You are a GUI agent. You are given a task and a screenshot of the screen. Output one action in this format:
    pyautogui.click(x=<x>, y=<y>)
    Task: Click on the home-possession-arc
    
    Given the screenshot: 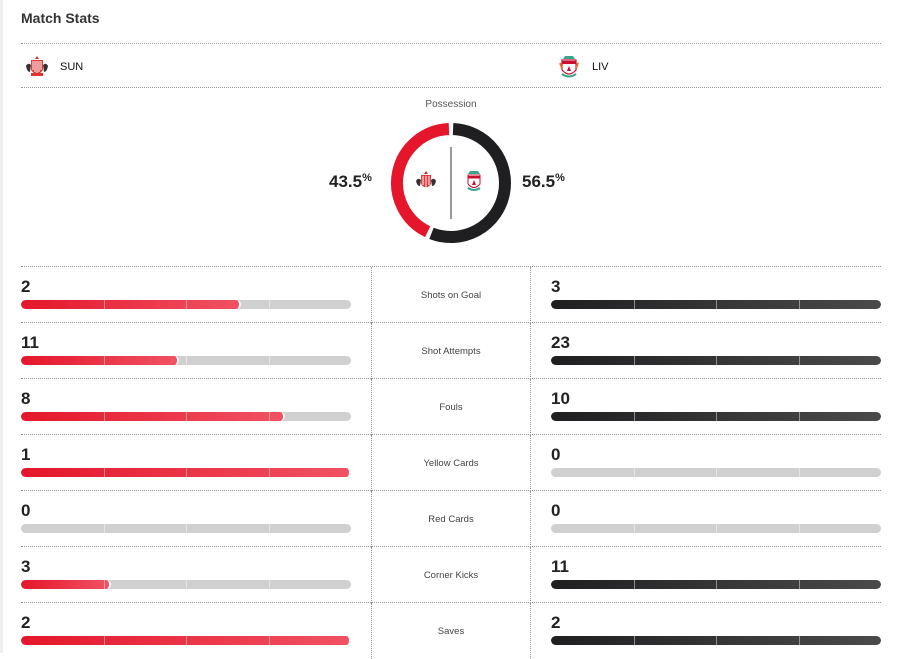 What is the action you would take?
    pyautogui.click(x=420, y=180)
    